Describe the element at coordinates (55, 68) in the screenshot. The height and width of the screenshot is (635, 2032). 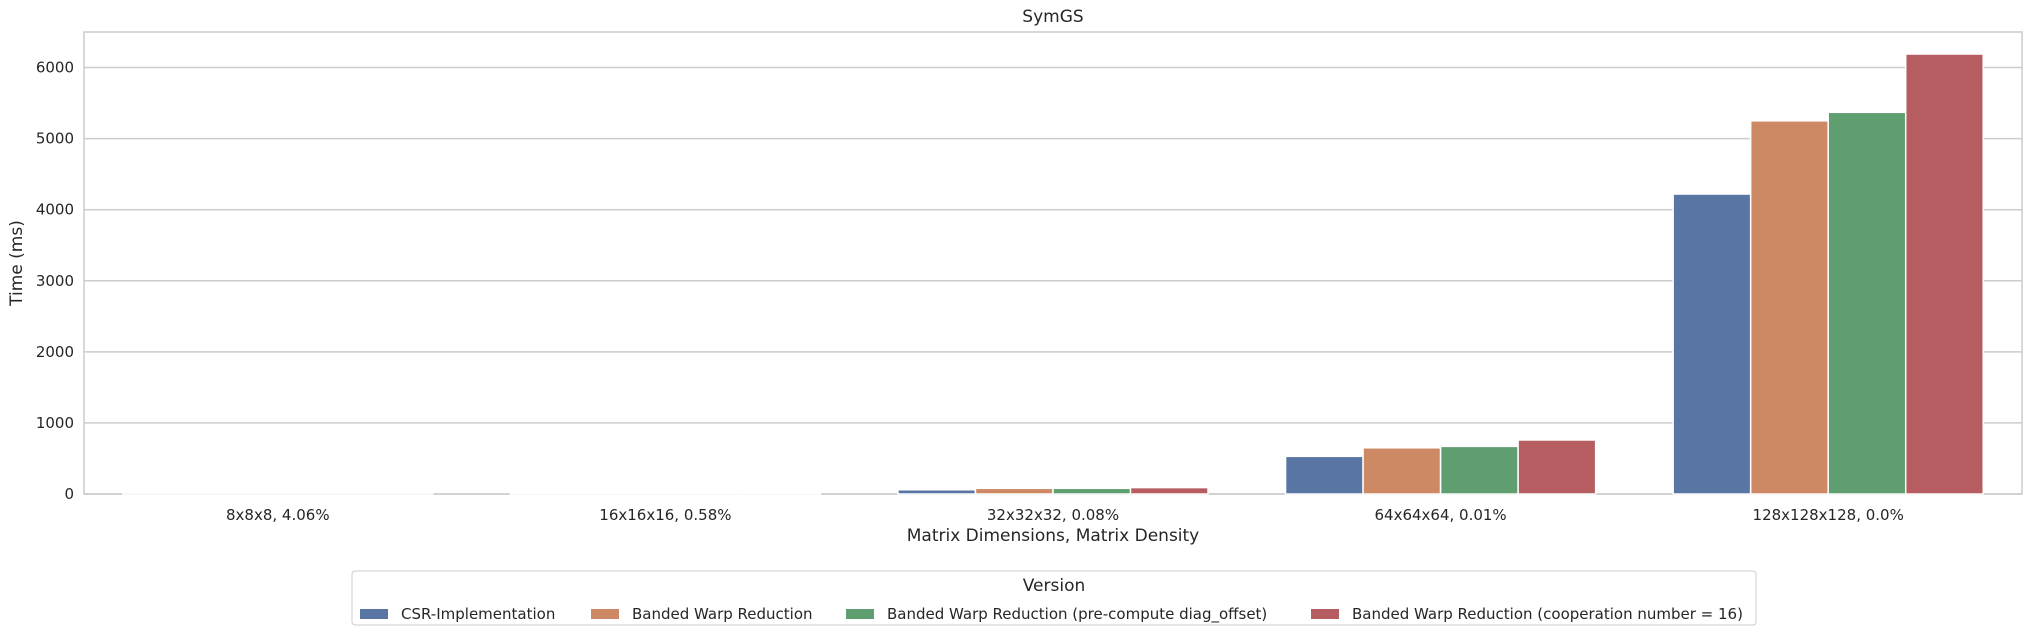
I see `y-tick-label: 6000` at that location.